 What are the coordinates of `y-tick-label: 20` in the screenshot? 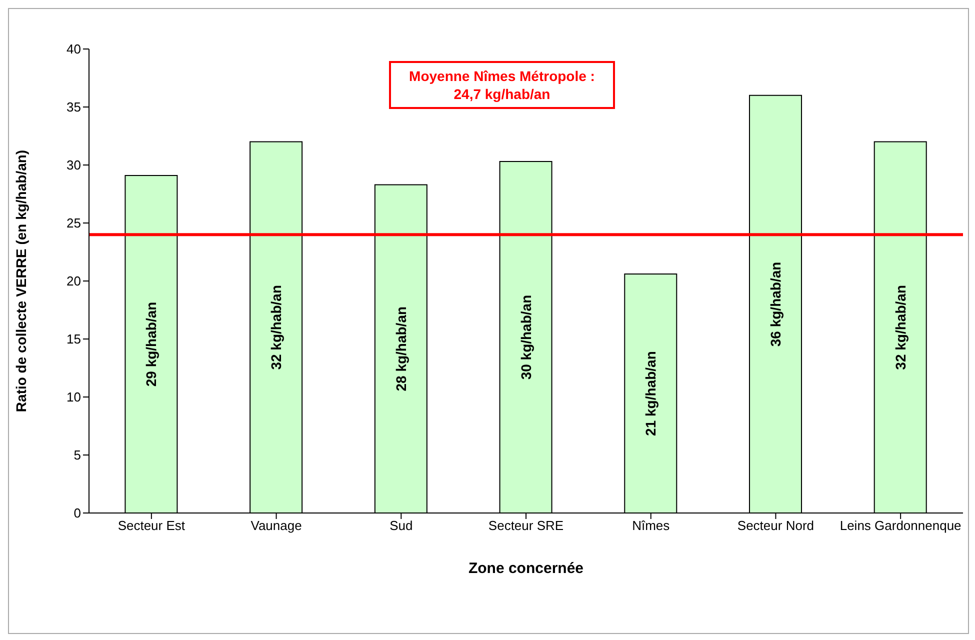 It's located at (73, 281).